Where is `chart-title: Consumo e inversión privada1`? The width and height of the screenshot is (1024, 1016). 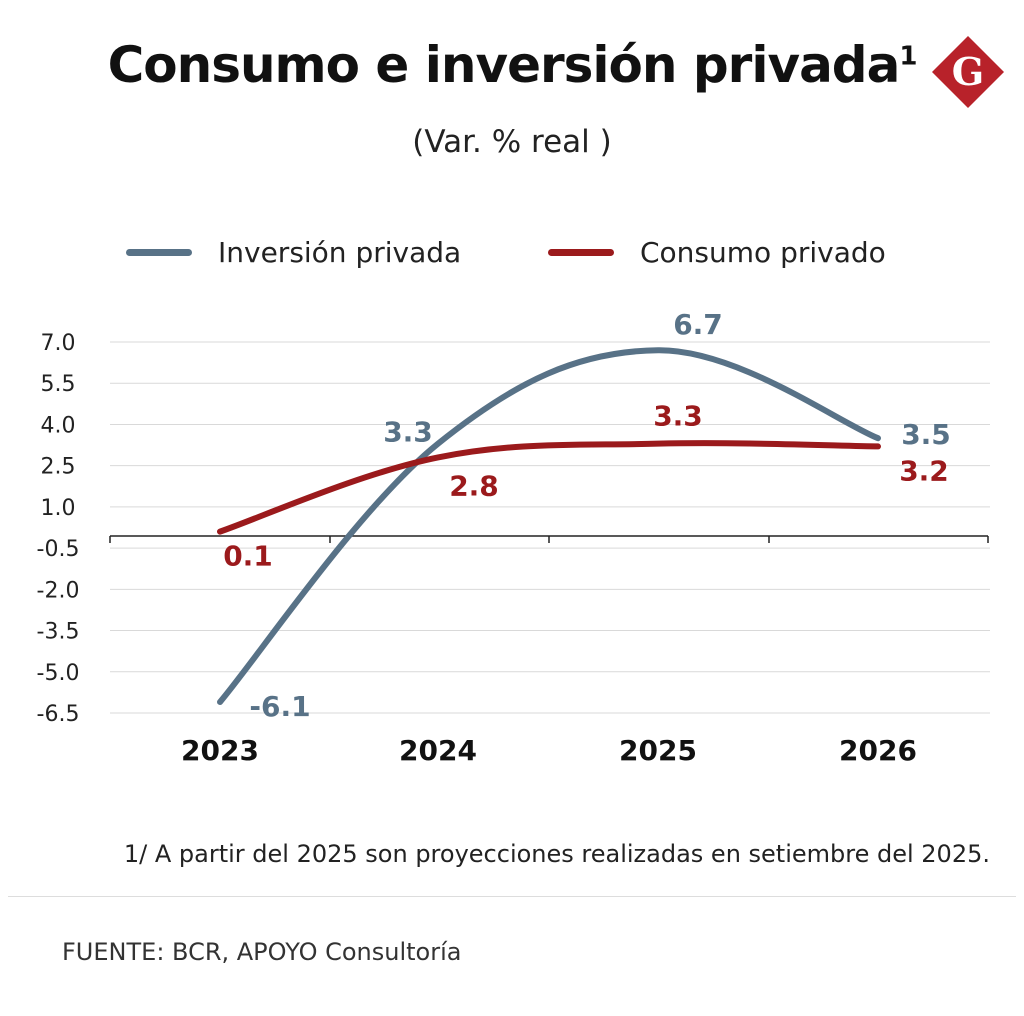 chart-title: Consumo e inversión privada1 is located at coordinates (512, 65).